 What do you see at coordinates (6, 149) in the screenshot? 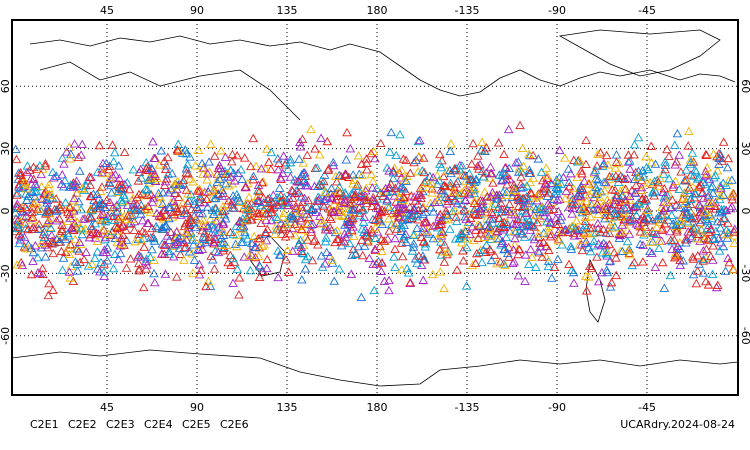
I see `lat-tick-label: 30` at bounding box center [6, 149].